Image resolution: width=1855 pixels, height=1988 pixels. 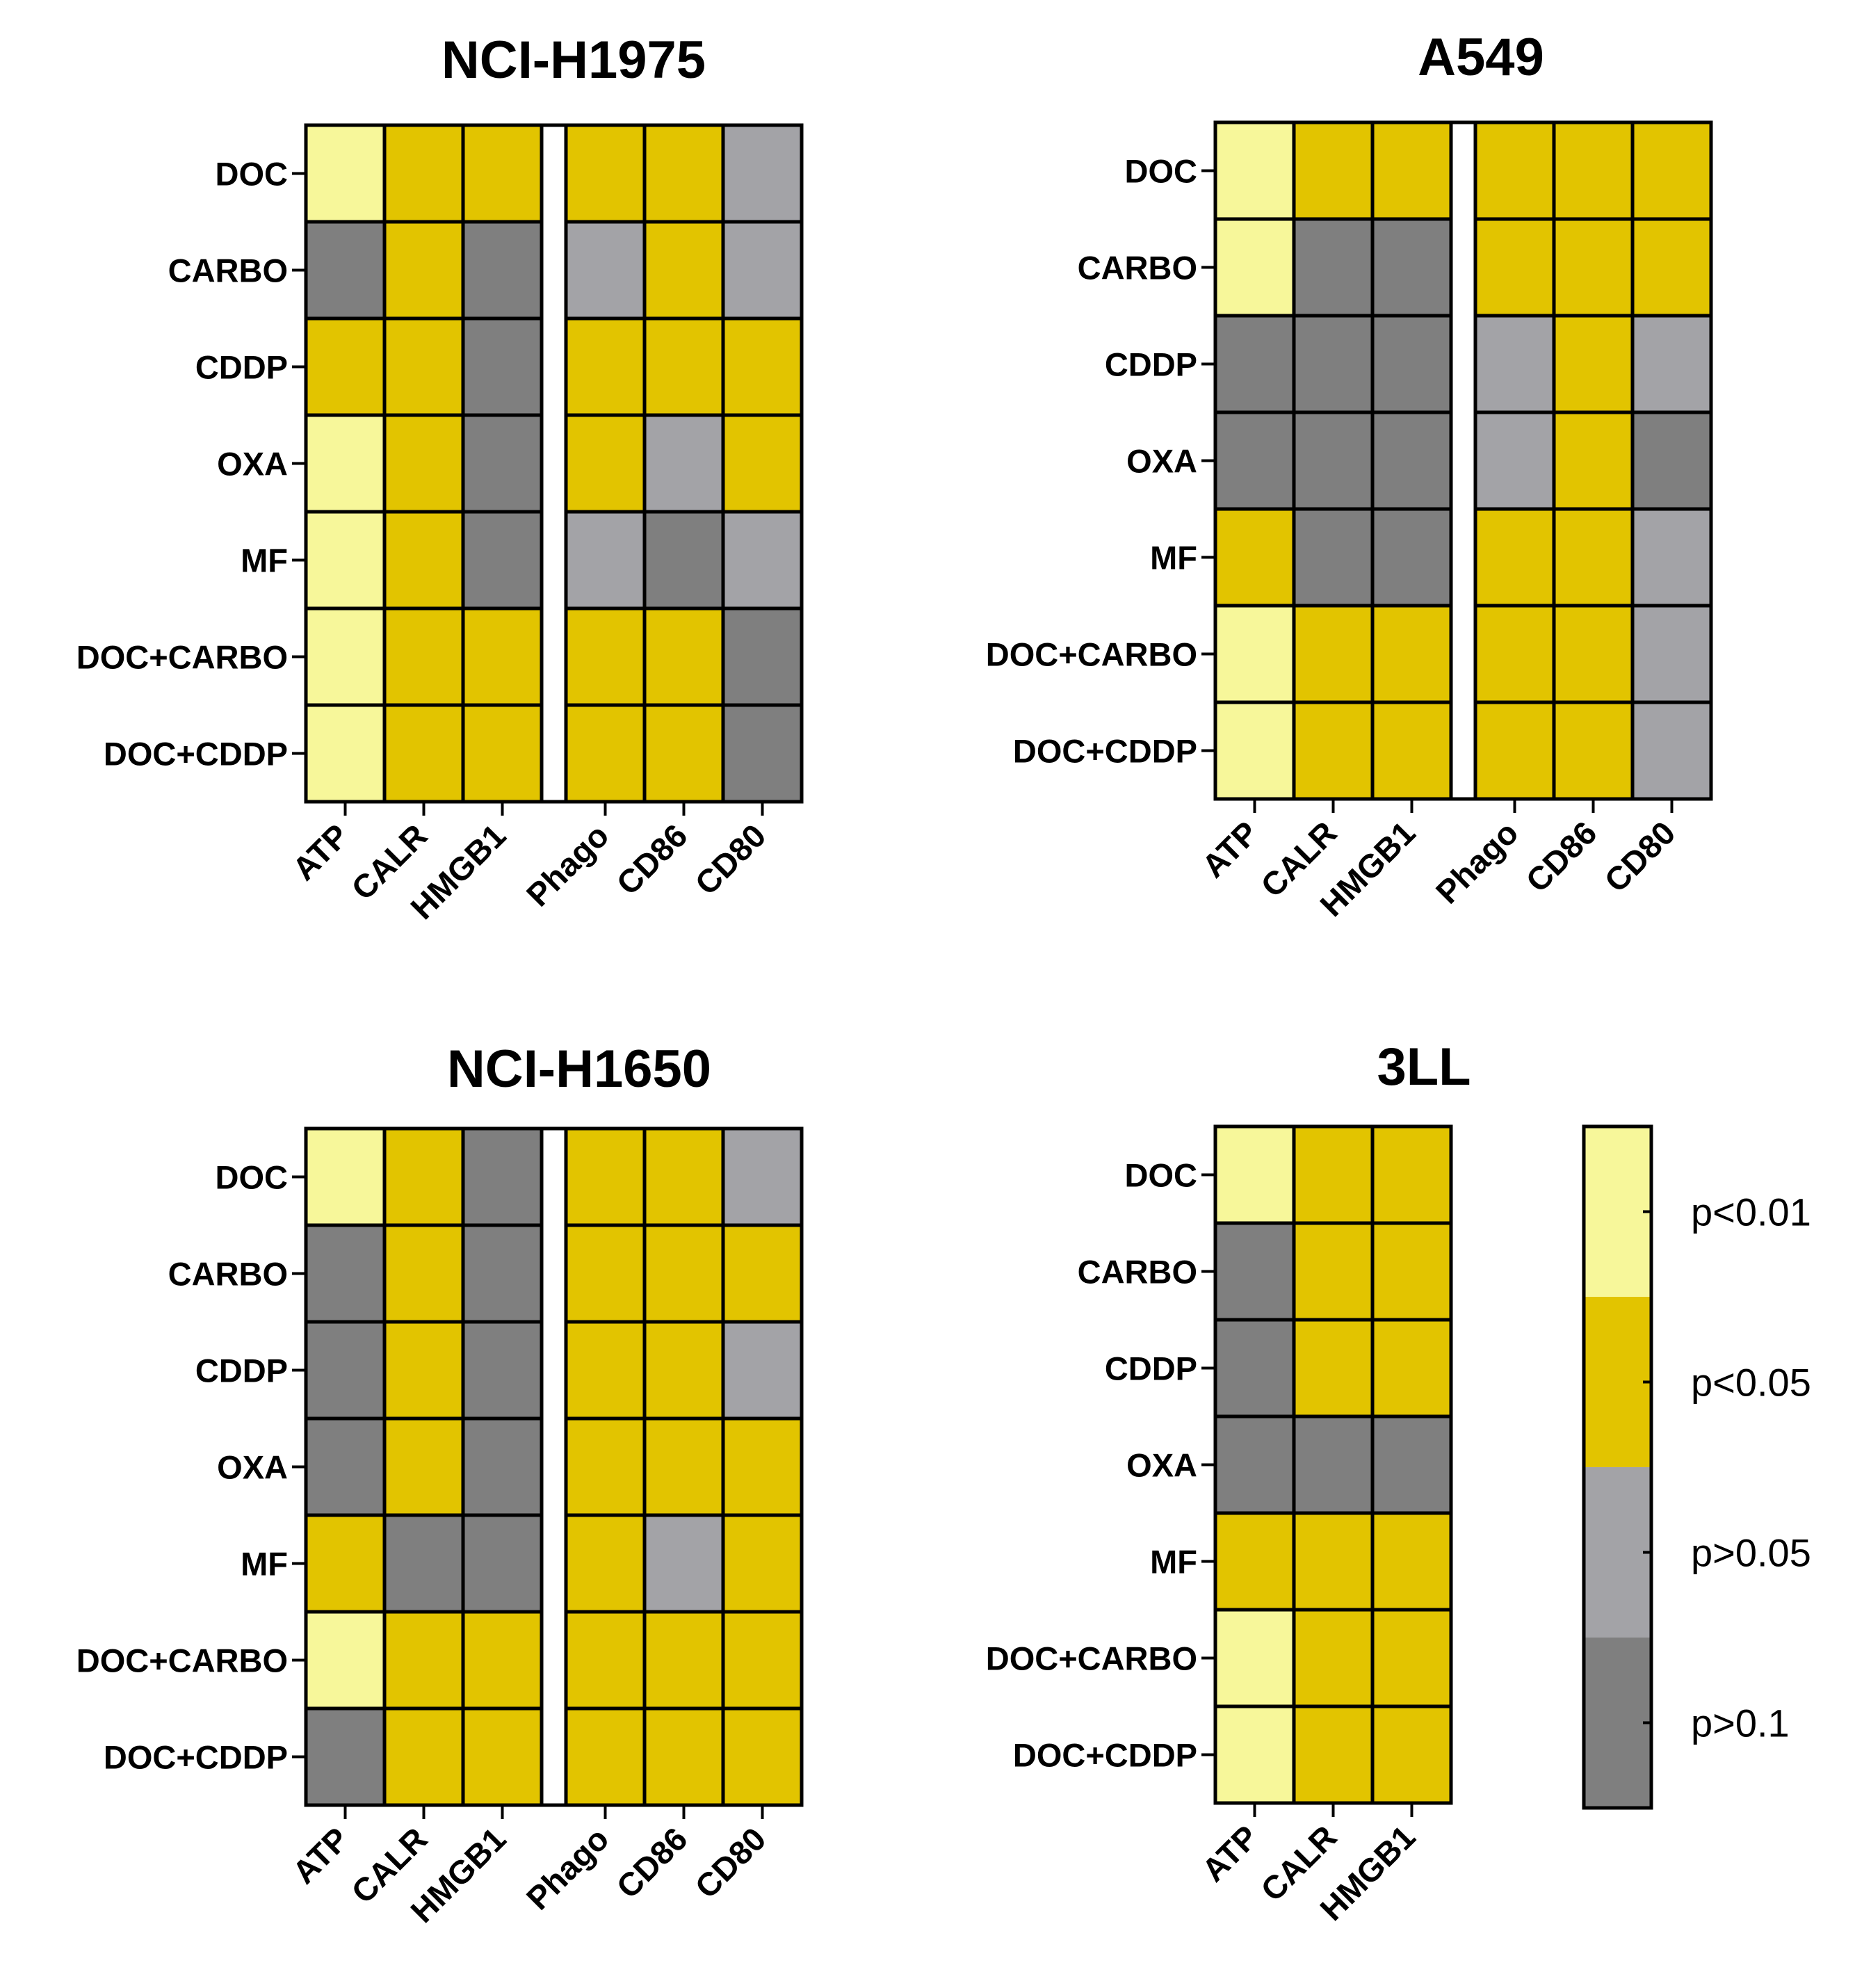 I want to click on heatmap-cell-carbo-atp, so click(x=1254, y=267).